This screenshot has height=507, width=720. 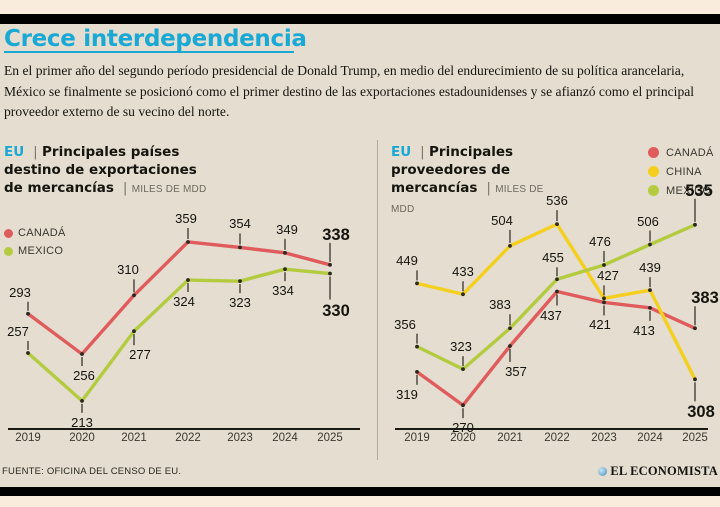 I want to click on data-value-label: 427, so click(x=608, y=276).